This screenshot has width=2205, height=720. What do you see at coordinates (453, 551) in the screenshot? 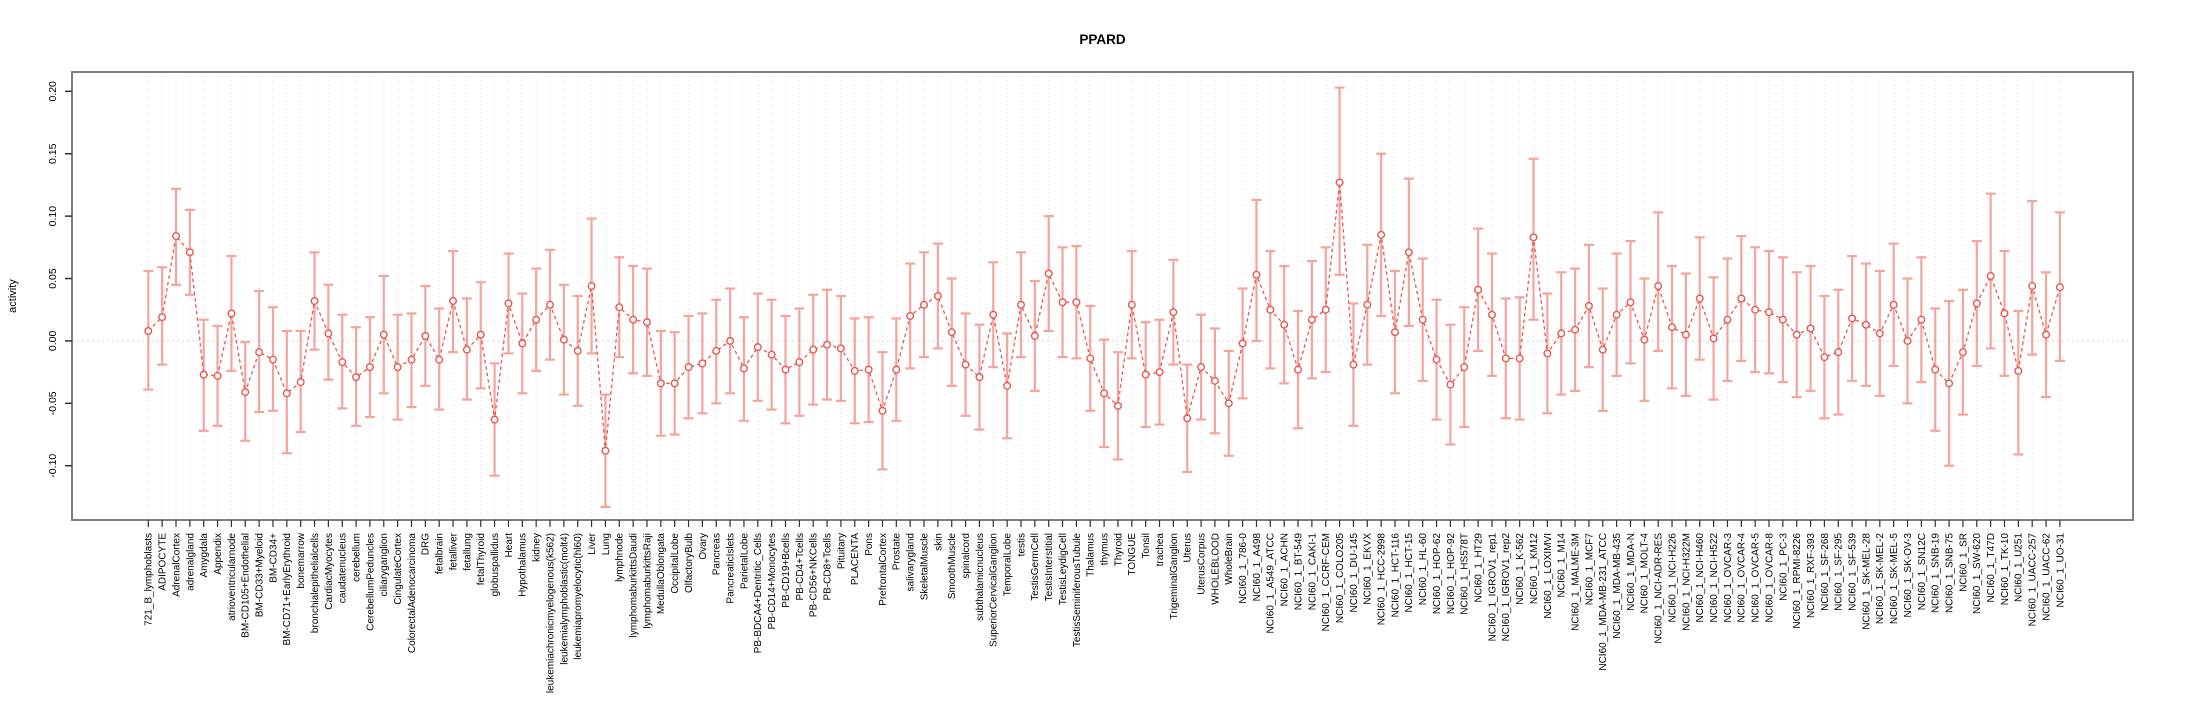
I see `svg-text: fetalliver` at bounding box center [453, 551].